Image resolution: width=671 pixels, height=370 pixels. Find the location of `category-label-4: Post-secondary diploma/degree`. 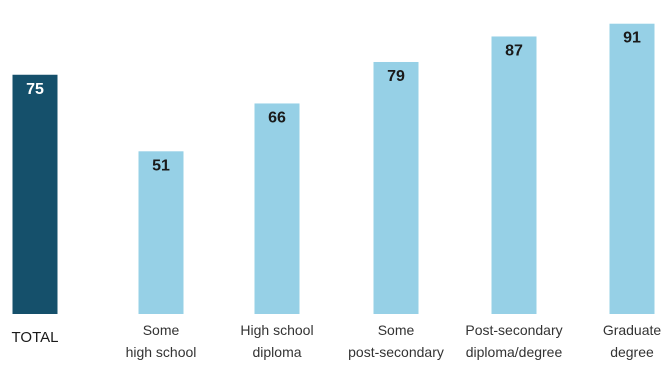

category-label-4: Post-secondary diploma/degree is located at coordinates (513, 341).